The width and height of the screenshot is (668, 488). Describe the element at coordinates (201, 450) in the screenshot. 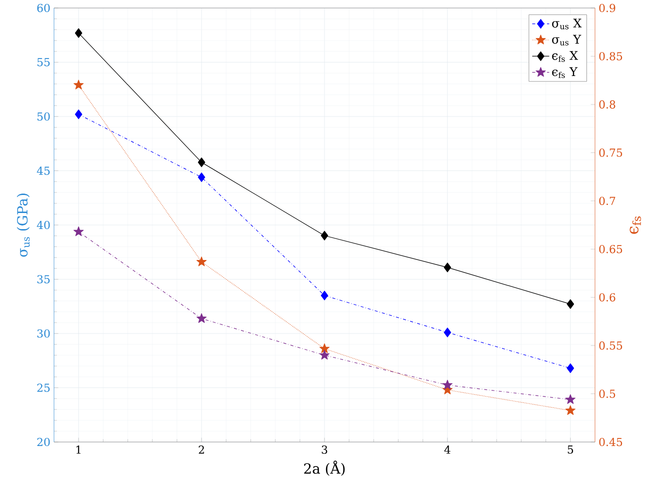

I see `x-tick-label: 2` at that location.